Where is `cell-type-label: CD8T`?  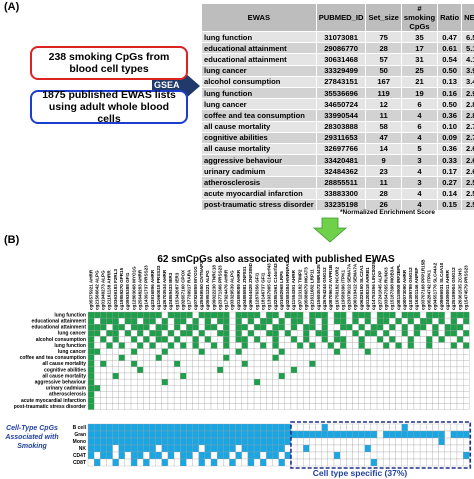 cell-type-label: CD8T is located at coordinates (79, 463).